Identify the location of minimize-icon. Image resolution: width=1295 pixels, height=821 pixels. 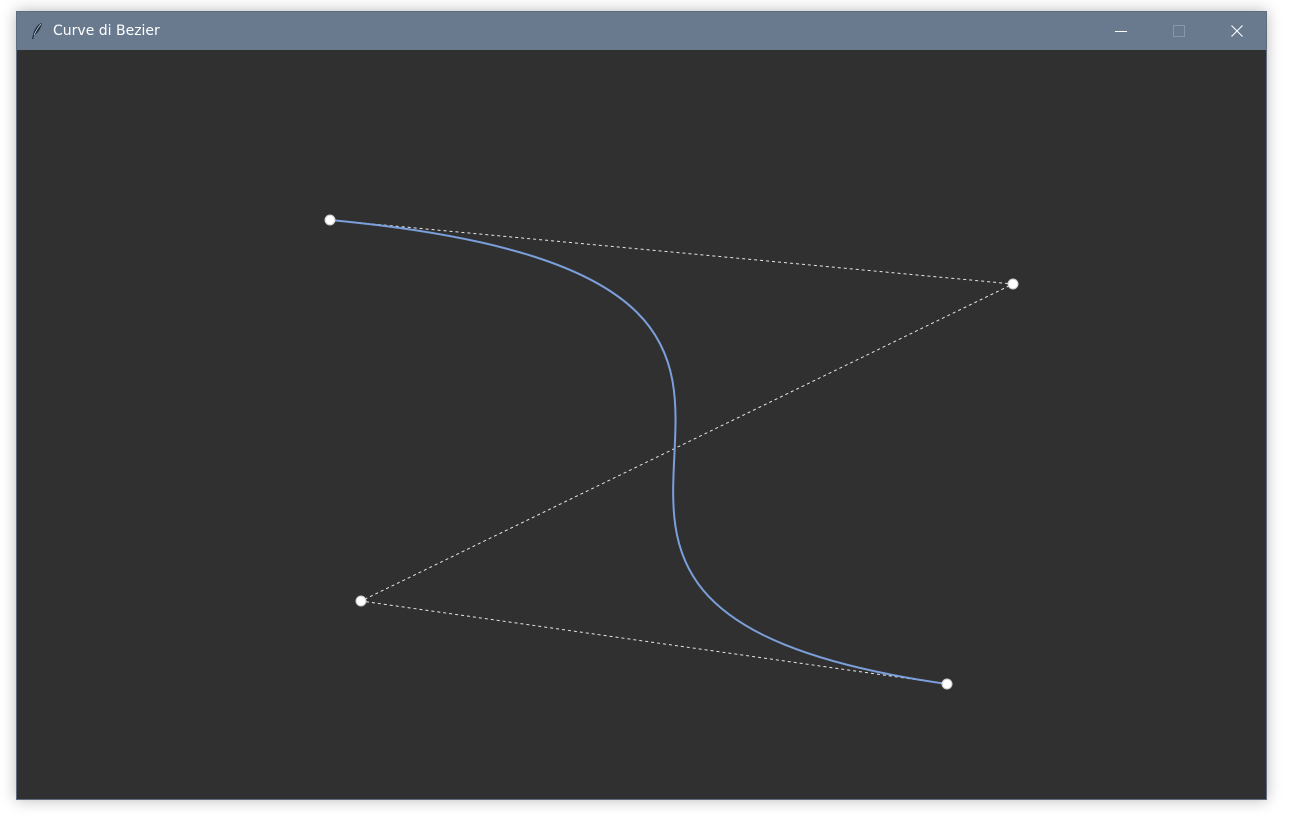
(1121, 31).